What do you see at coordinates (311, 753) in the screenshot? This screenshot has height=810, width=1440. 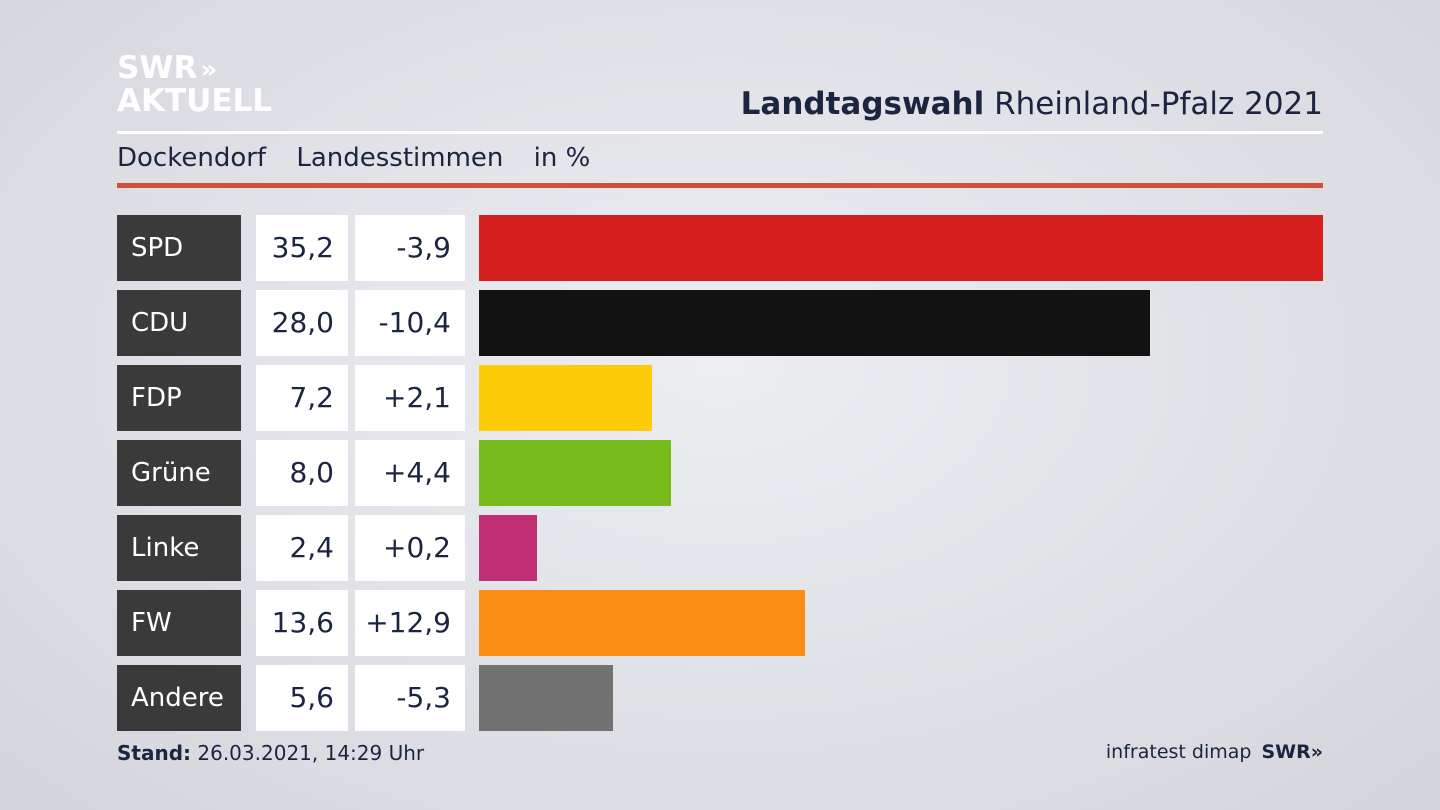 I see `stand-value: 26.03.2021, 14:29 Uhr` at bounding box center [311, 753].